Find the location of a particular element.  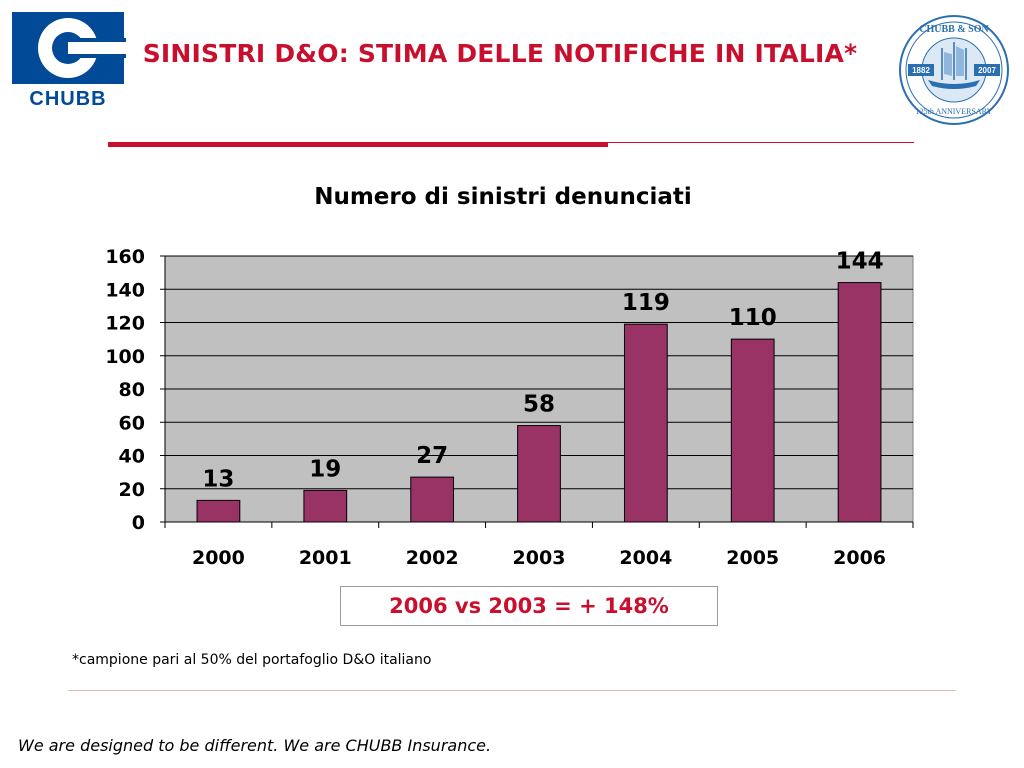

growth-callout-text: 2006 vs 2003 = + 148% is located at coordinates (529, 606).